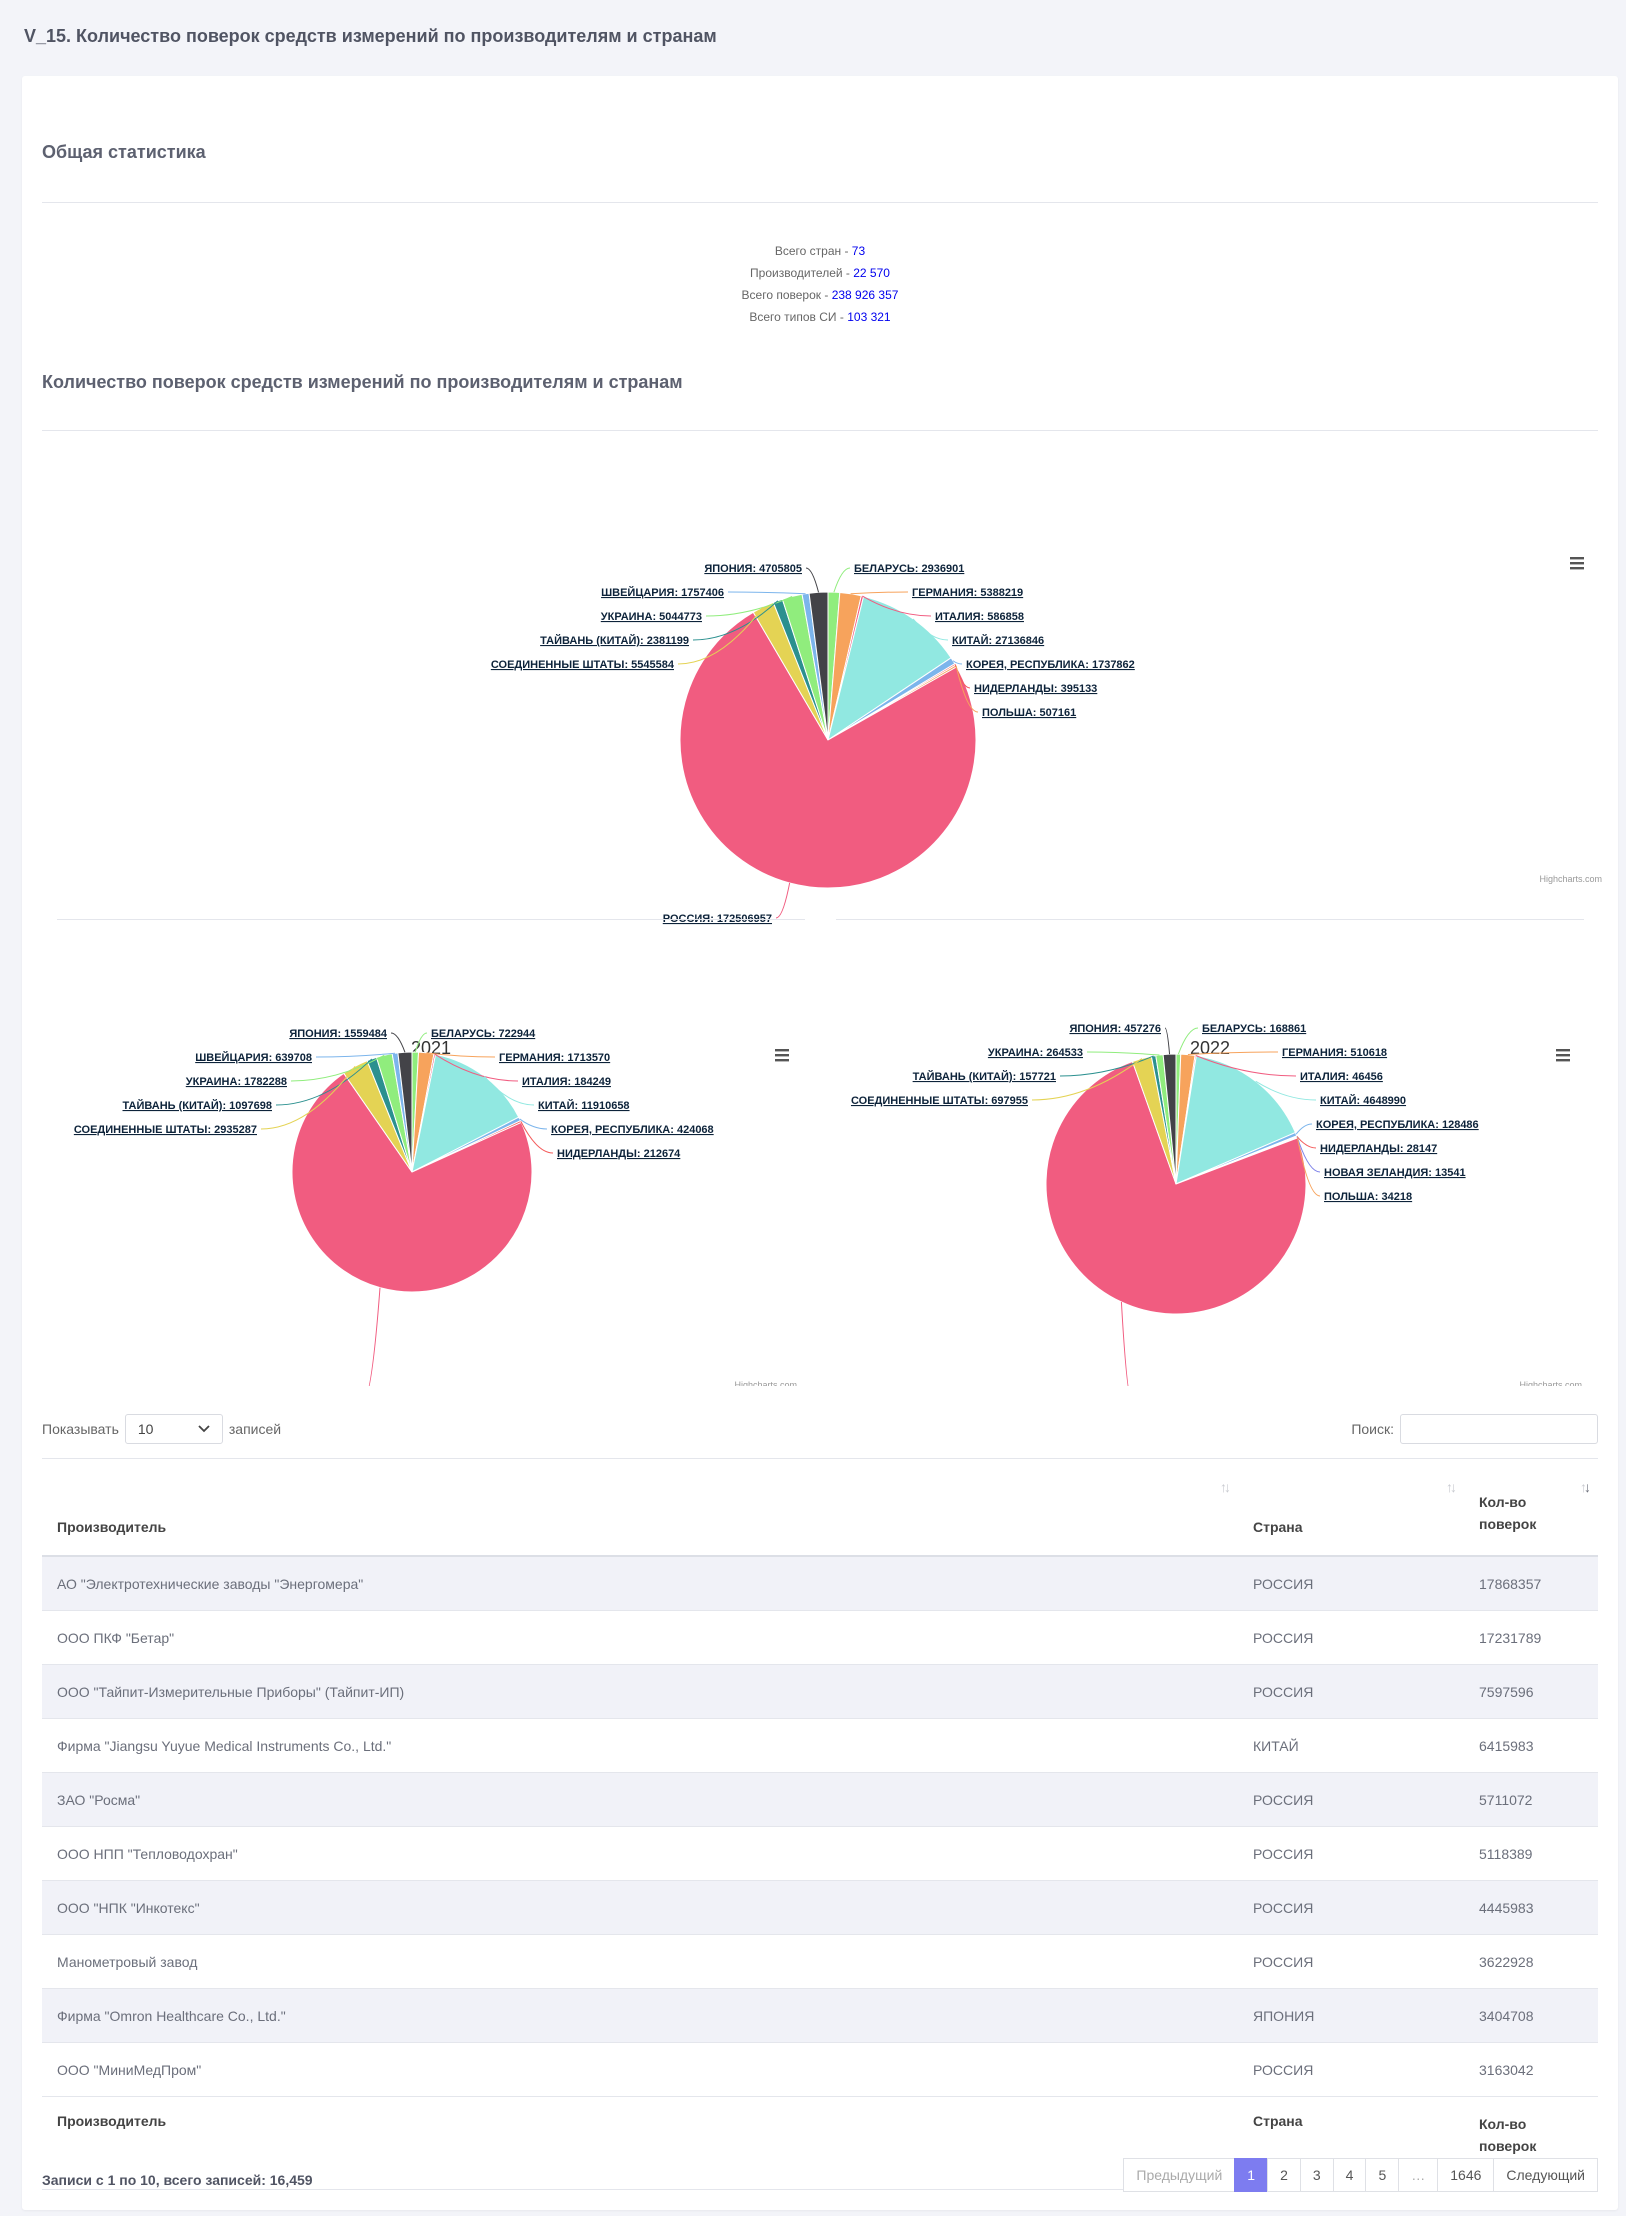  Describe the element at coordinates (1351, 1637) in the screenshot. I see `cell-country: РОССИЯ` at that location.